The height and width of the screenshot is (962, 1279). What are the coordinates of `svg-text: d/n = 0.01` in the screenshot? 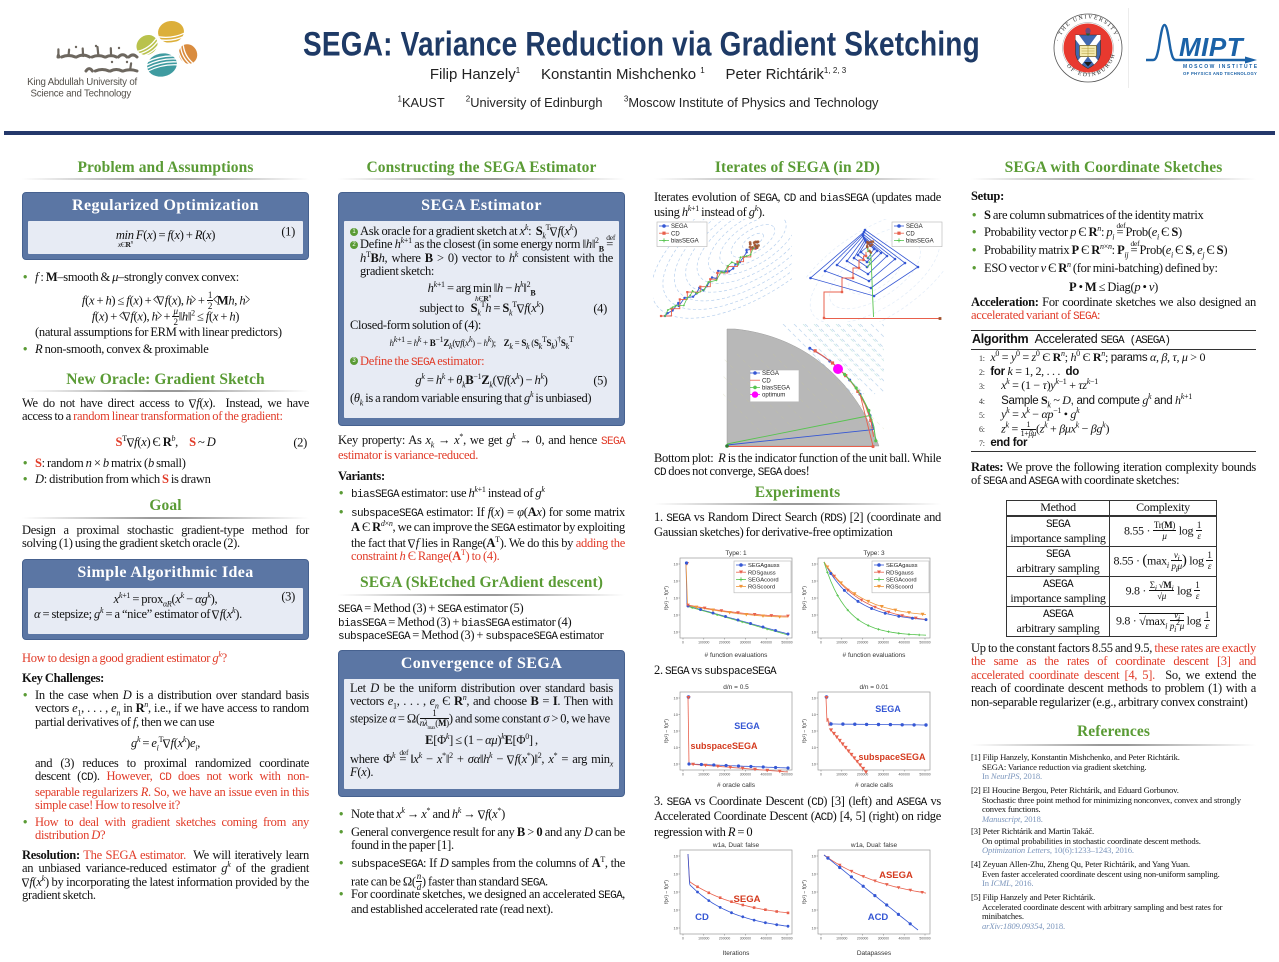 It's located at (873, 687).